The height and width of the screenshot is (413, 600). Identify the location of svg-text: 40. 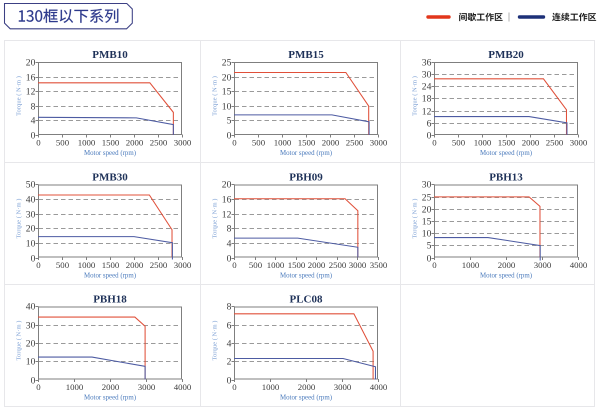
(31, 200).